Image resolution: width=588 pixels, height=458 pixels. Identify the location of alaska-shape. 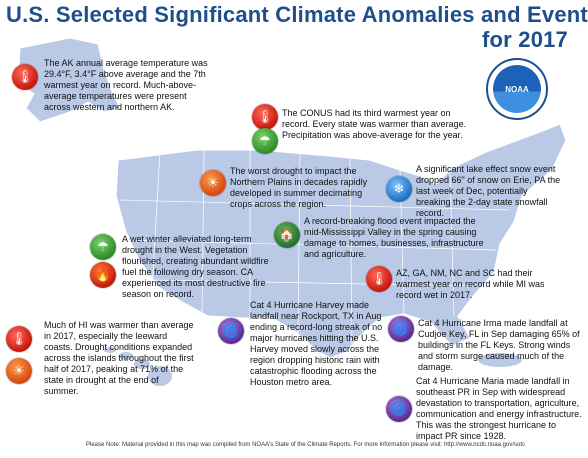
(69, 80).